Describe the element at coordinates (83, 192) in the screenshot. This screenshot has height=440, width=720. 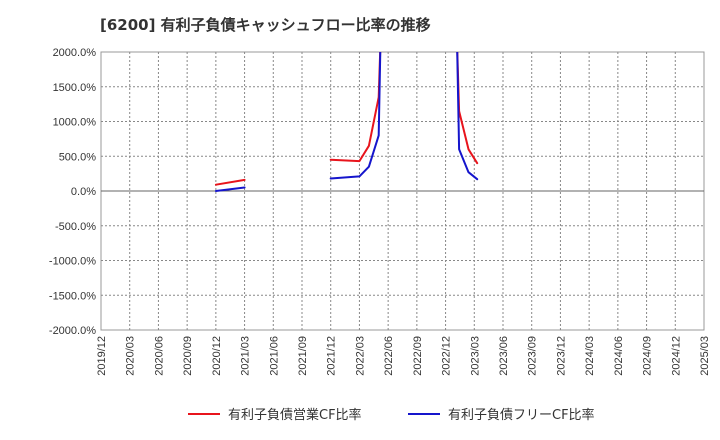
I see `y-tick-label: 0.0%` at that location.